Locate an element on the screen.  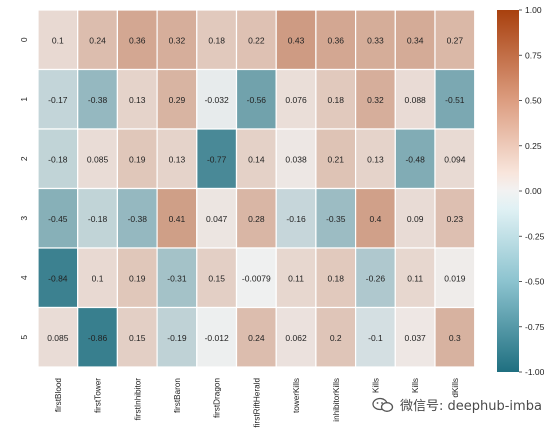
colorbar-tick-label: -0.75 is located at coordinates (535, 327).